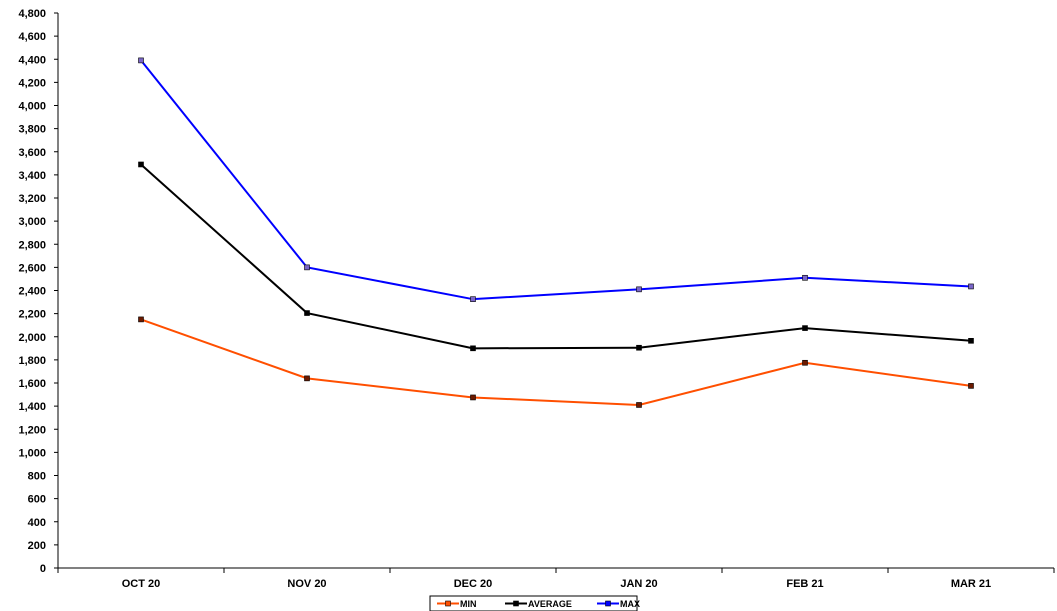 This screenshot has height=611, width=1057. What do you see at coordinates (32, 60) in the screenshot?
I see `y-tick-label: 4,400` at bounding box center [32, 60].